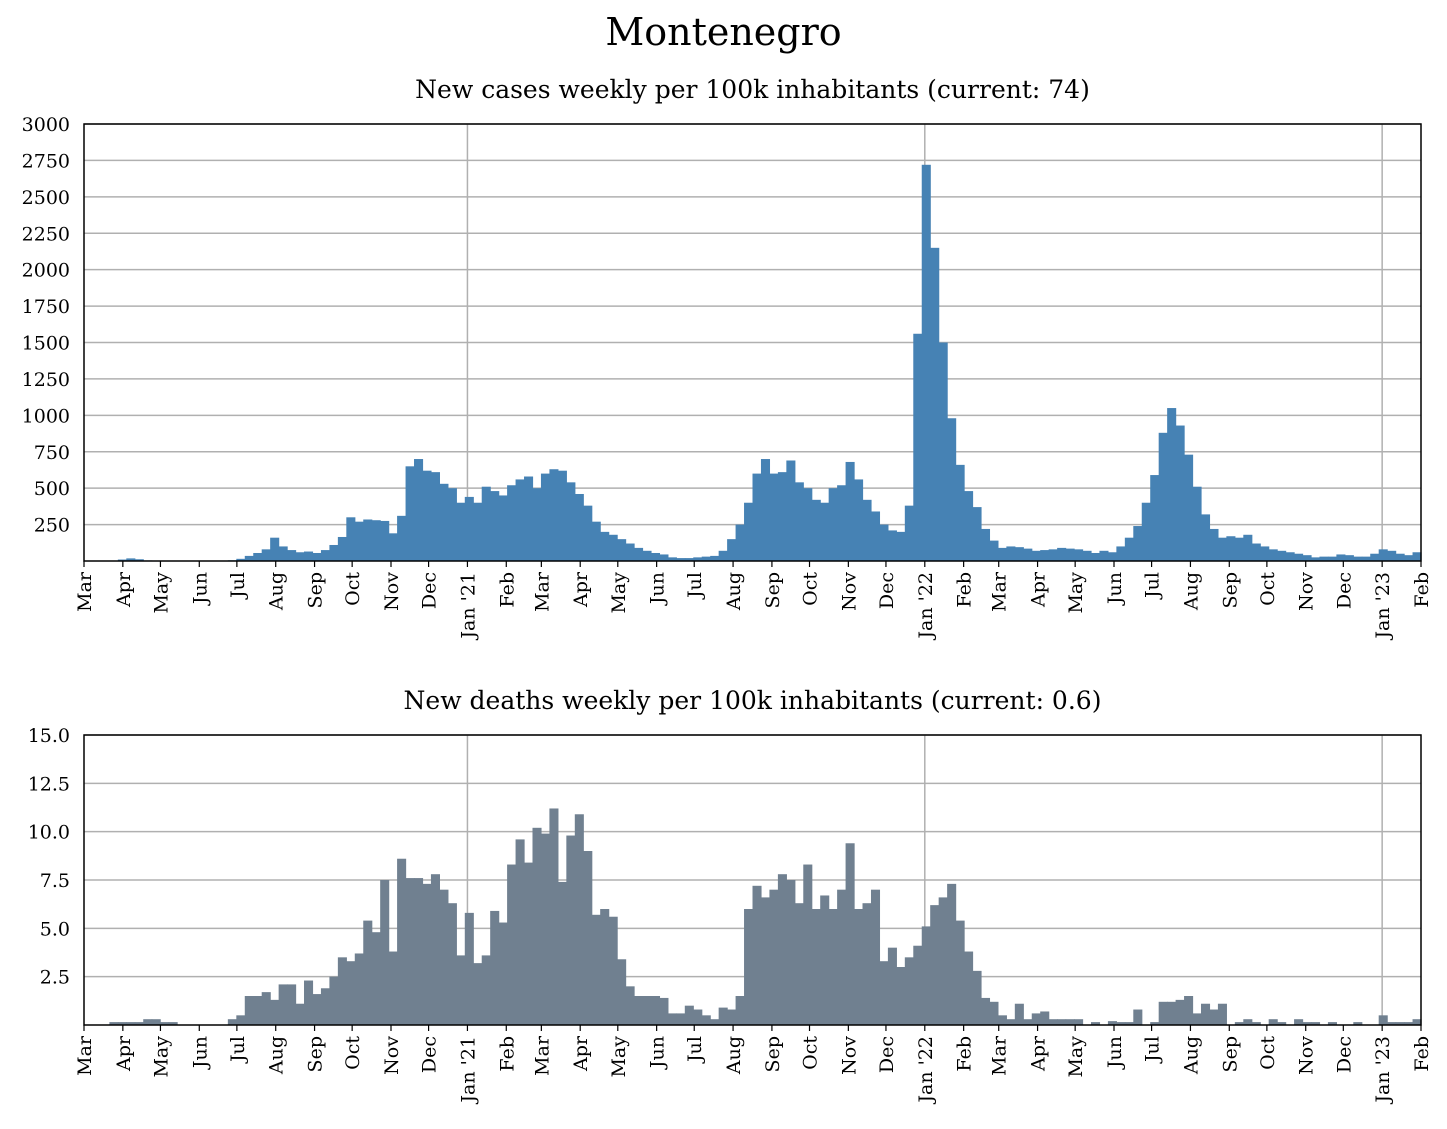 This screenshot has height=1129, width=1447. Describe the element at coordinates (46, 161) in the screenshot. I see `y-tick-label: 2750` at that location.